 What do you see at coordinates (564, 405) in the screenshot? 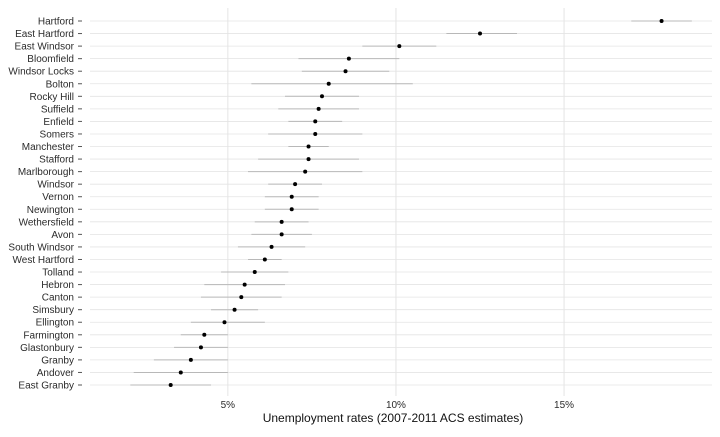
I see `x-tick-label: 15%` at bounding box center [564, 405].